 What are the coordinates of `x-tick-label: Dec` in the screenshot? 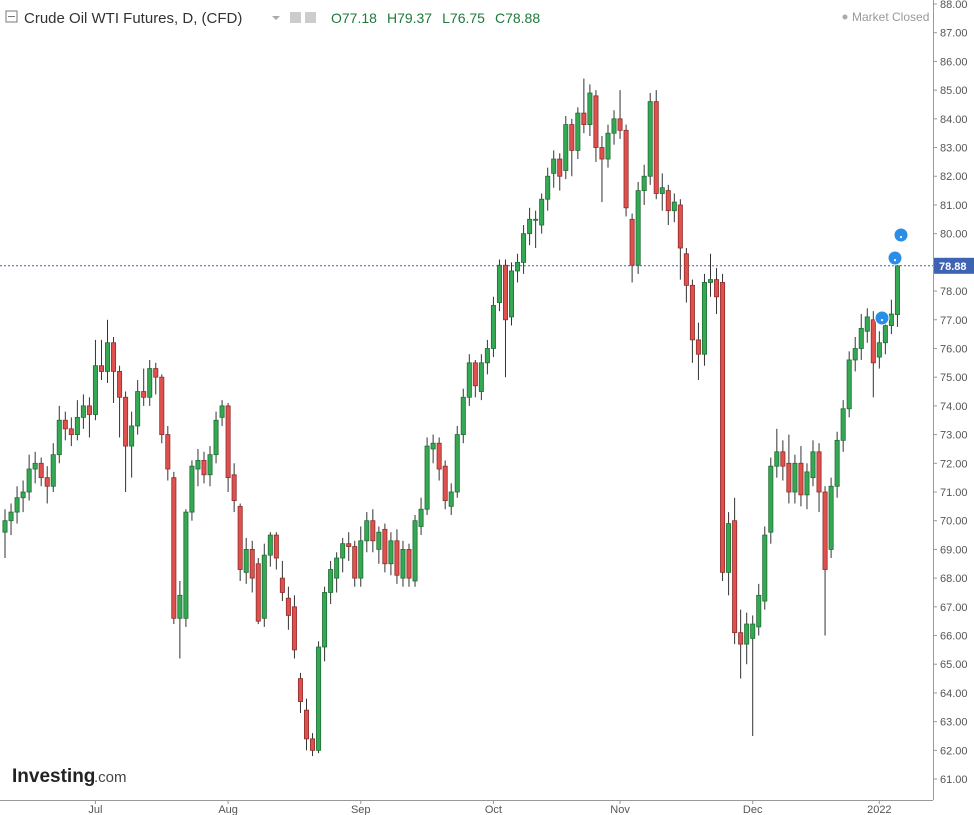 It's located at (753, 809).